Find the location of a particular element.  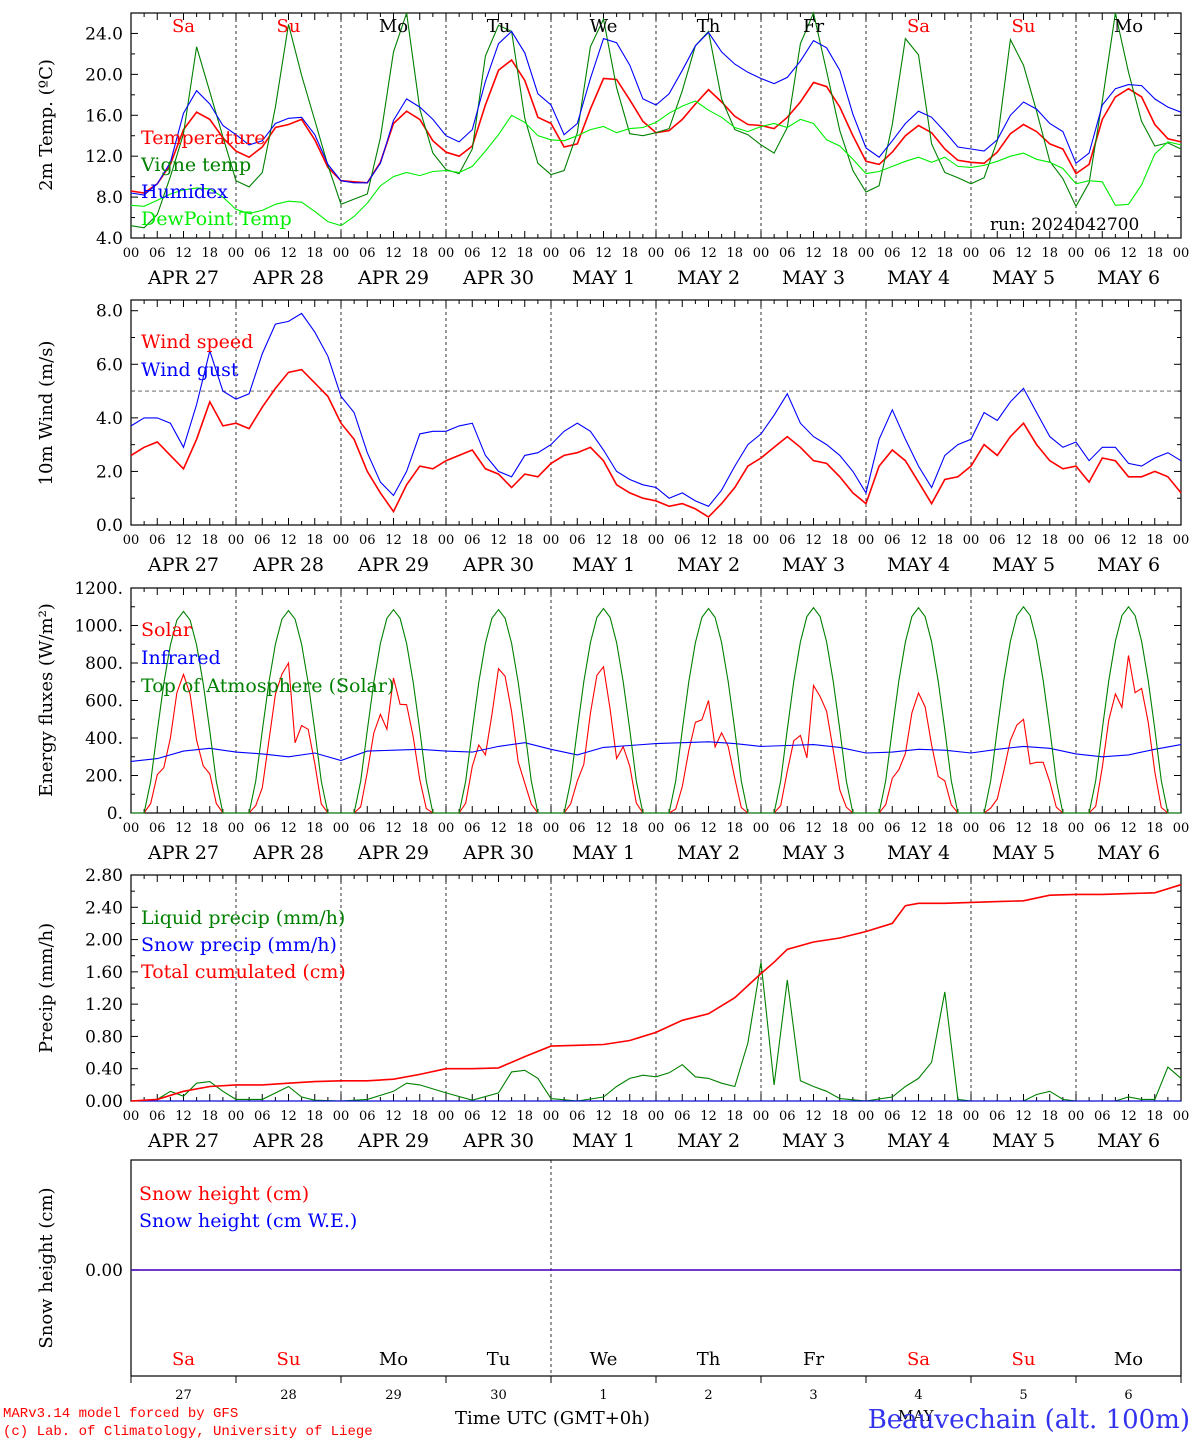

date-label: MAY 3 is located at coordinates (813, 1141).